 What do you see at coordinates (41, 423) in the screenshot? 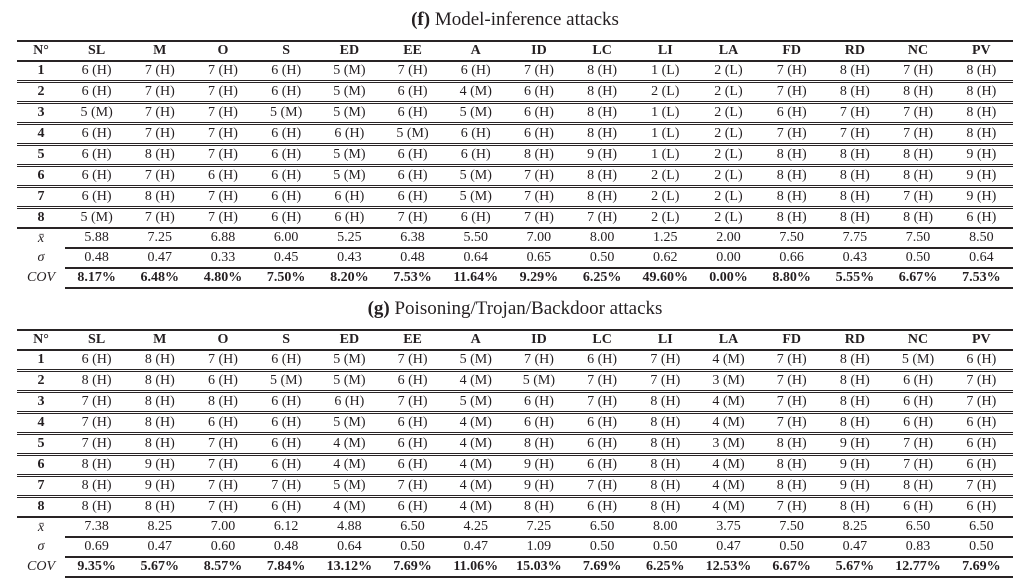
I see `row-number: 4` at bounding box center [41, 423].